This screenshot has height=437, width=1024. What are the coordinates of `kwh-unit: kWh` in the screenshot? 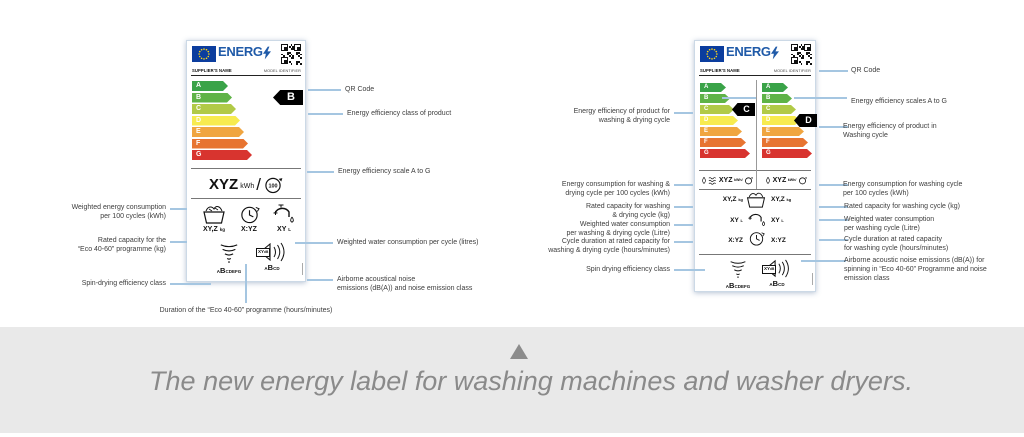 It's located at (247, 186).